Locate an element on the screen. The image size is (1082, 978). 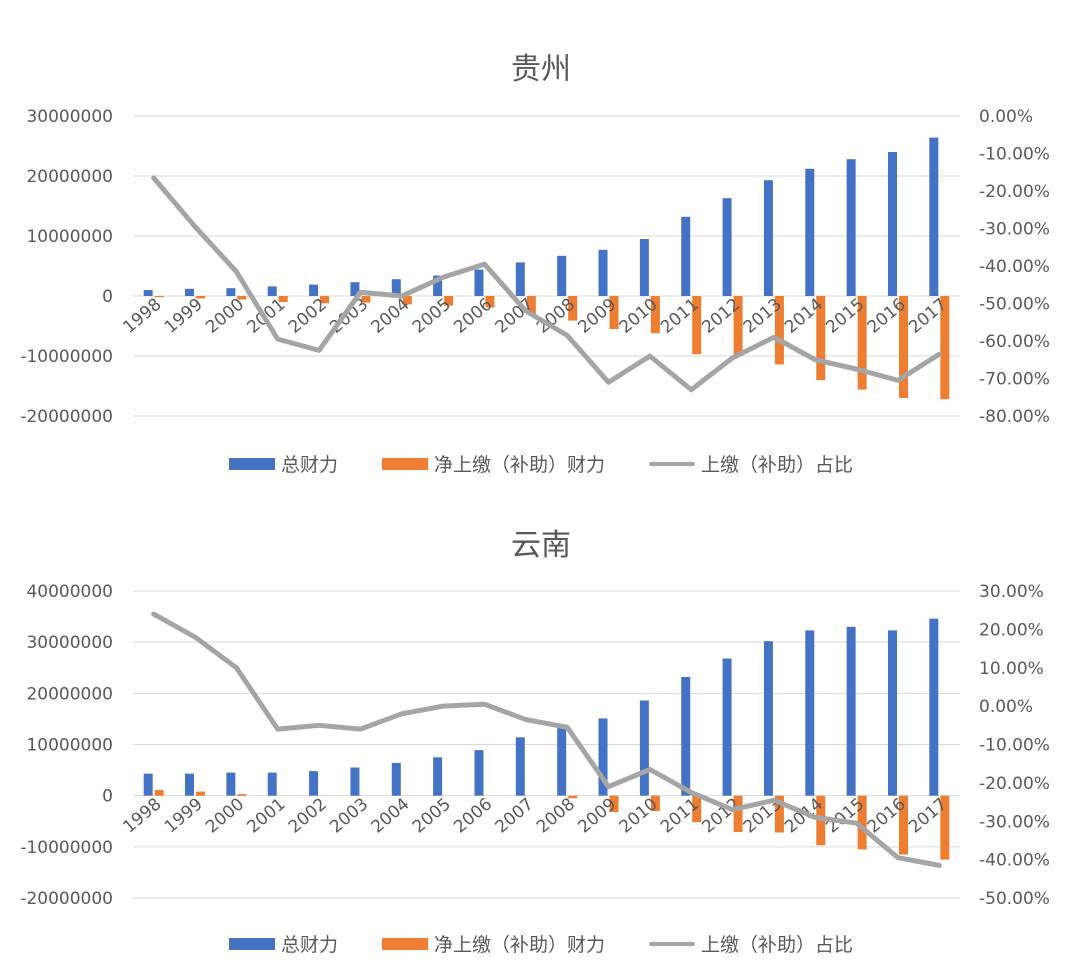
y2-tick-label: 30.00% is located at coordinates (1011, 592).